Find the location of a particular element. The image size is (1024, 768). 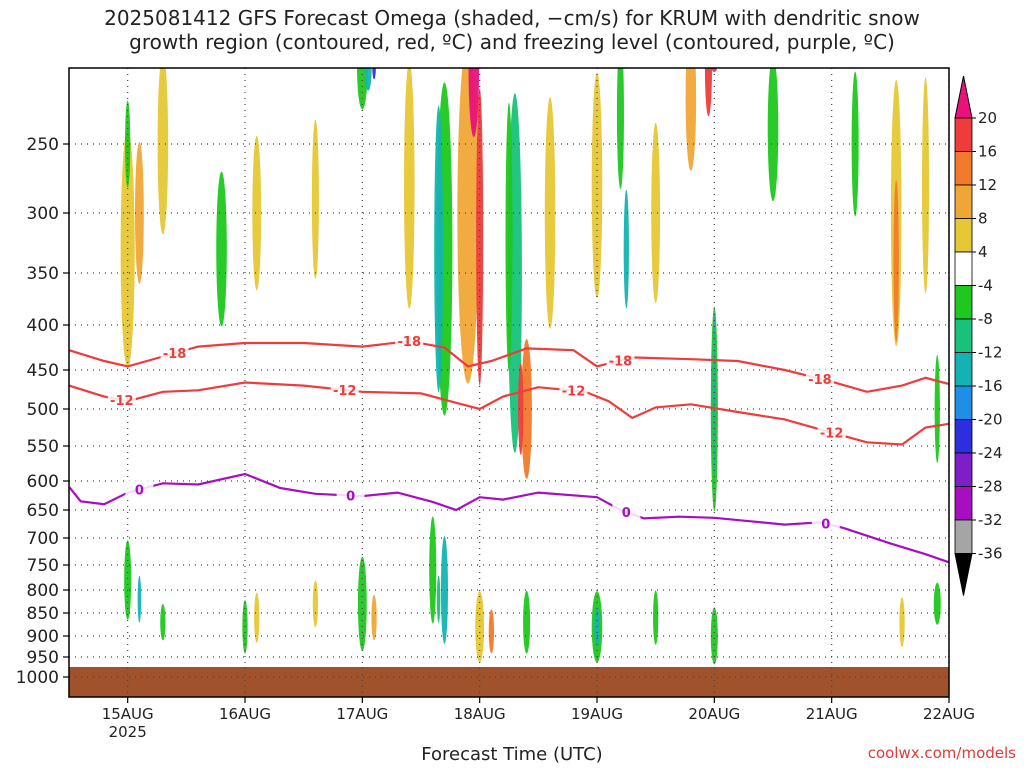

y-tick-label: 800 is located at coordinates (43, 591).